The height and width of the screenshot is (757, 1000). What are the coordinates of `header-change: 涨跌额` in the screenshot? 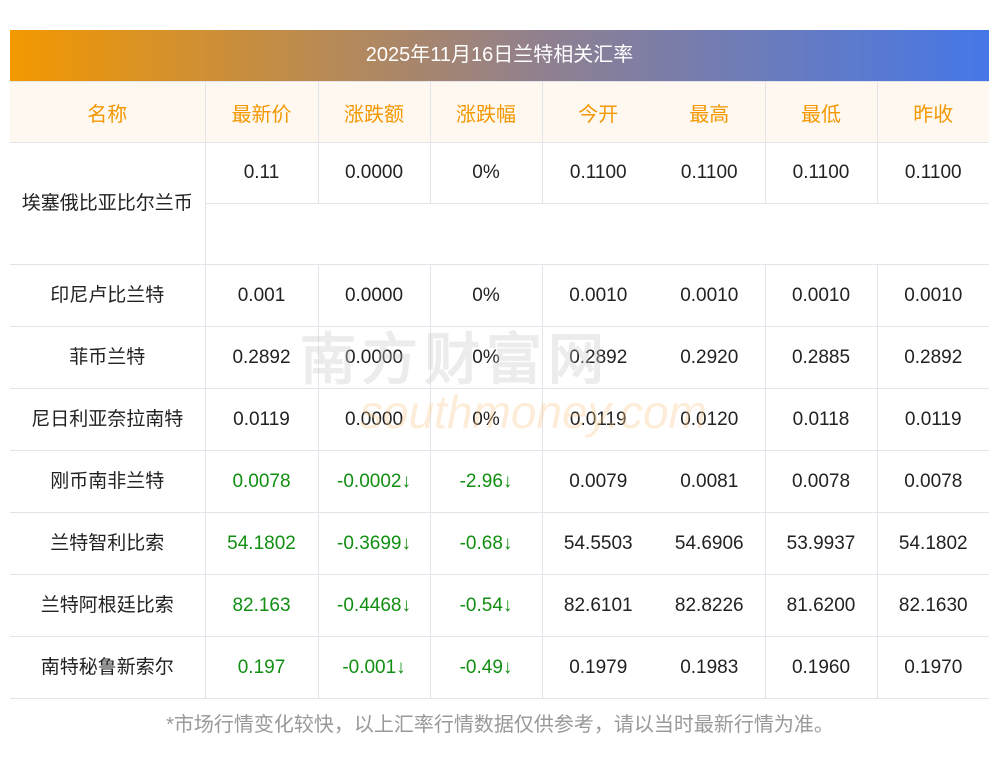 It's located at (374, 112).